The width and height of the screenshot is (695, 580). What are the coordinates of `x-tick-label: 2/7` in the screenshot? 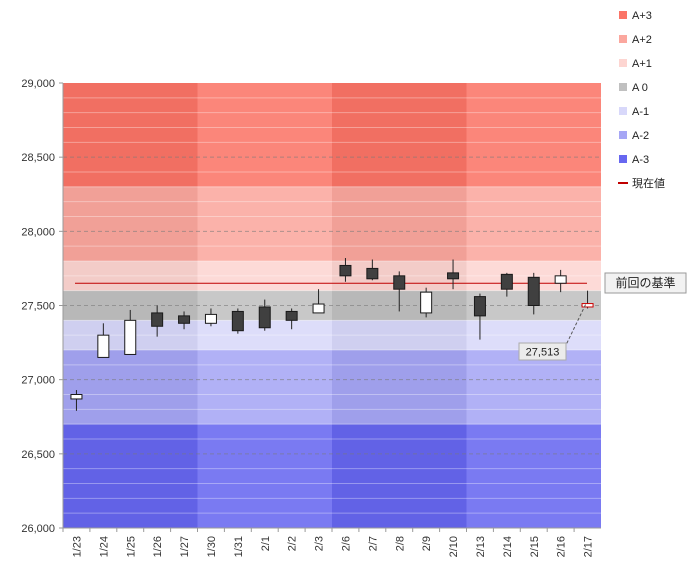 It's located at (373, 543).